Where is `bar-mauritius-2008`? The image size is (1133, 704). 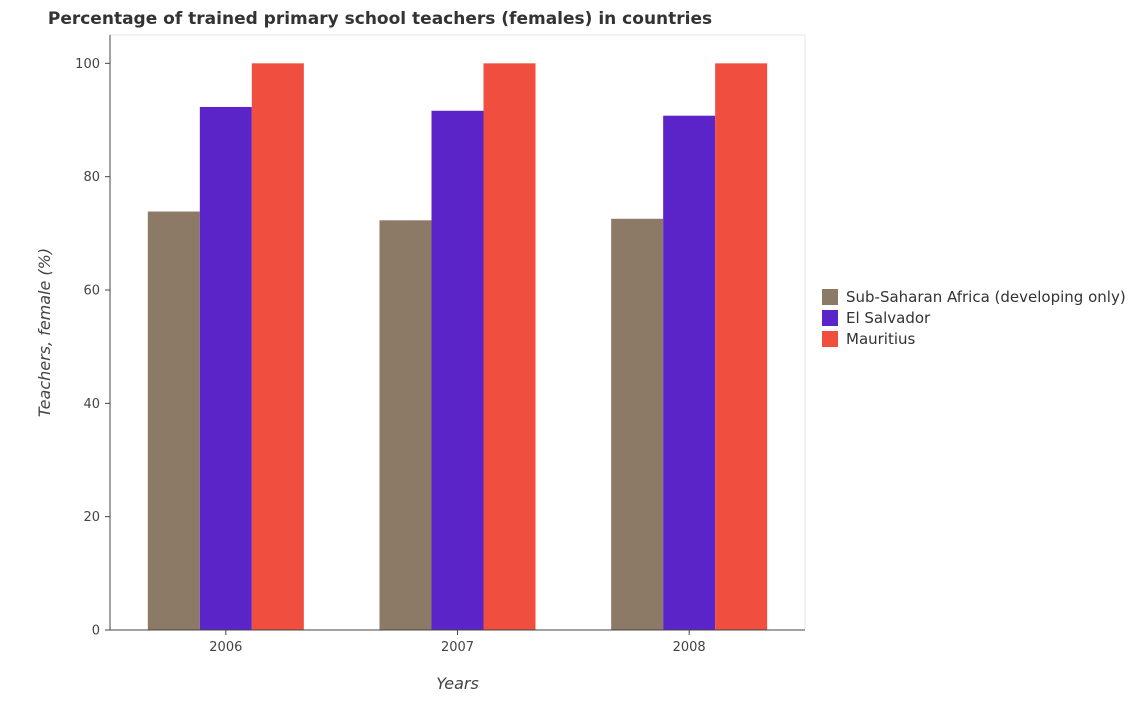 bar-mauritius-2008 is located at coordinates (741, 347).